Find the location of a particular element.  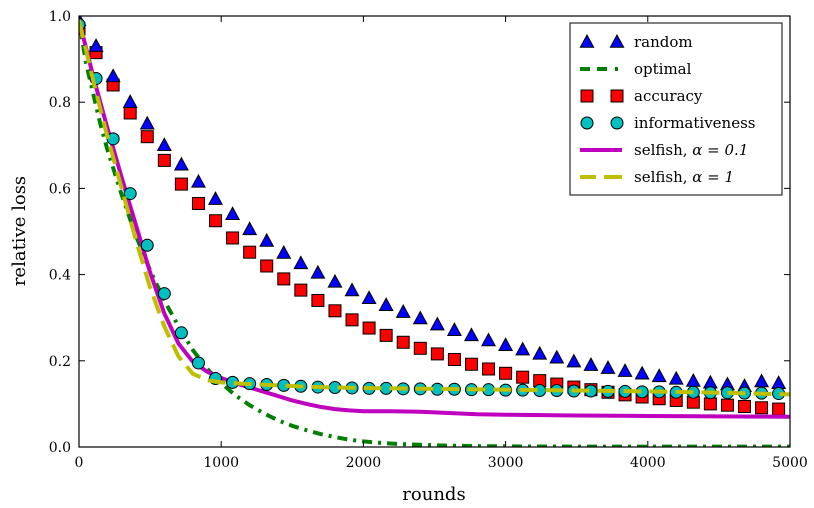

legend-entry: accuracy is located at coordinates (641, 96).